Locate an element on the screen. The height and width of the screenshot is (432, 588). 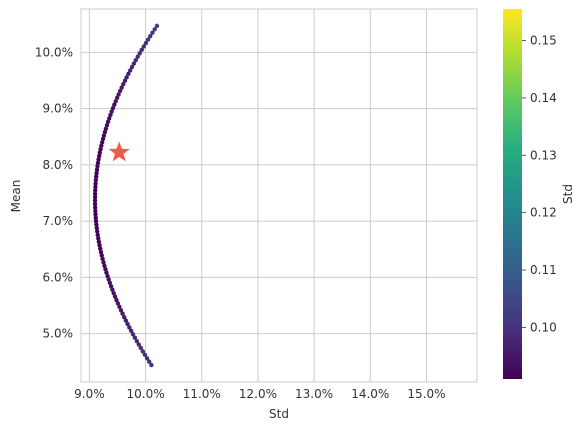
x-axis-label: Std is located at coordinates (279, 414).